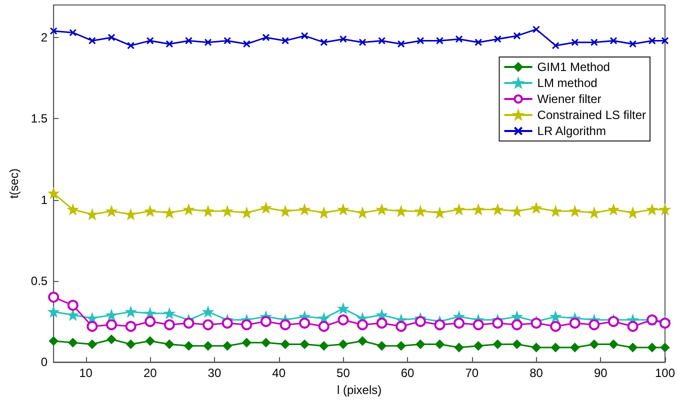 The width and height of the screenshot is (678, 401). What do you see at coordinates (343, 373) in the screenshot?
I see `x-tick-label: 50` at bounding box center [343, 373].